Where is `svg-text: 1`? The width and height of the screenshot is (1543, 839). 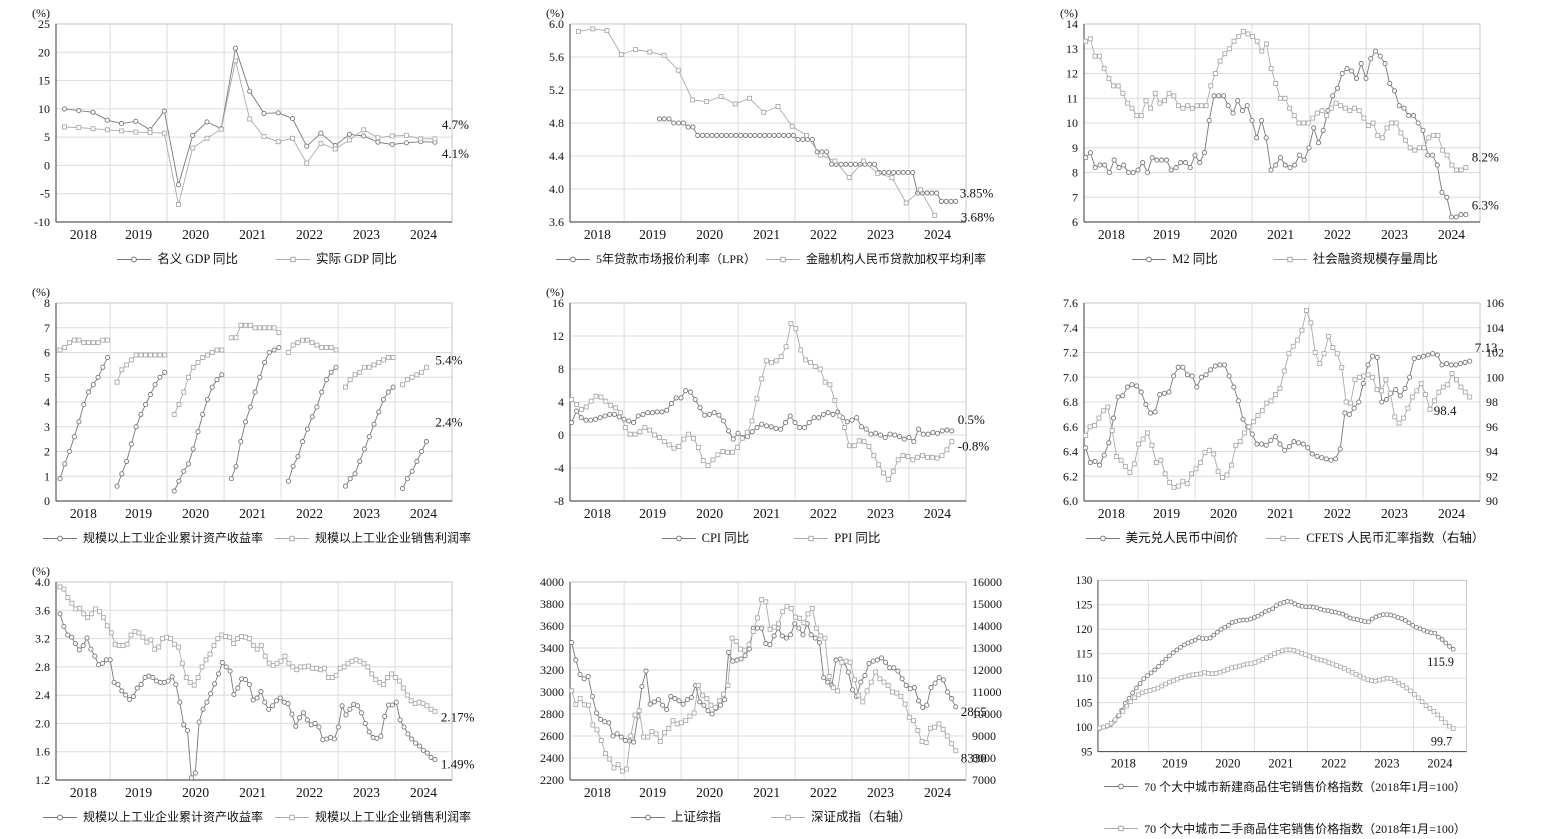 svg-text: 1 is located at coordinates (47, 476).